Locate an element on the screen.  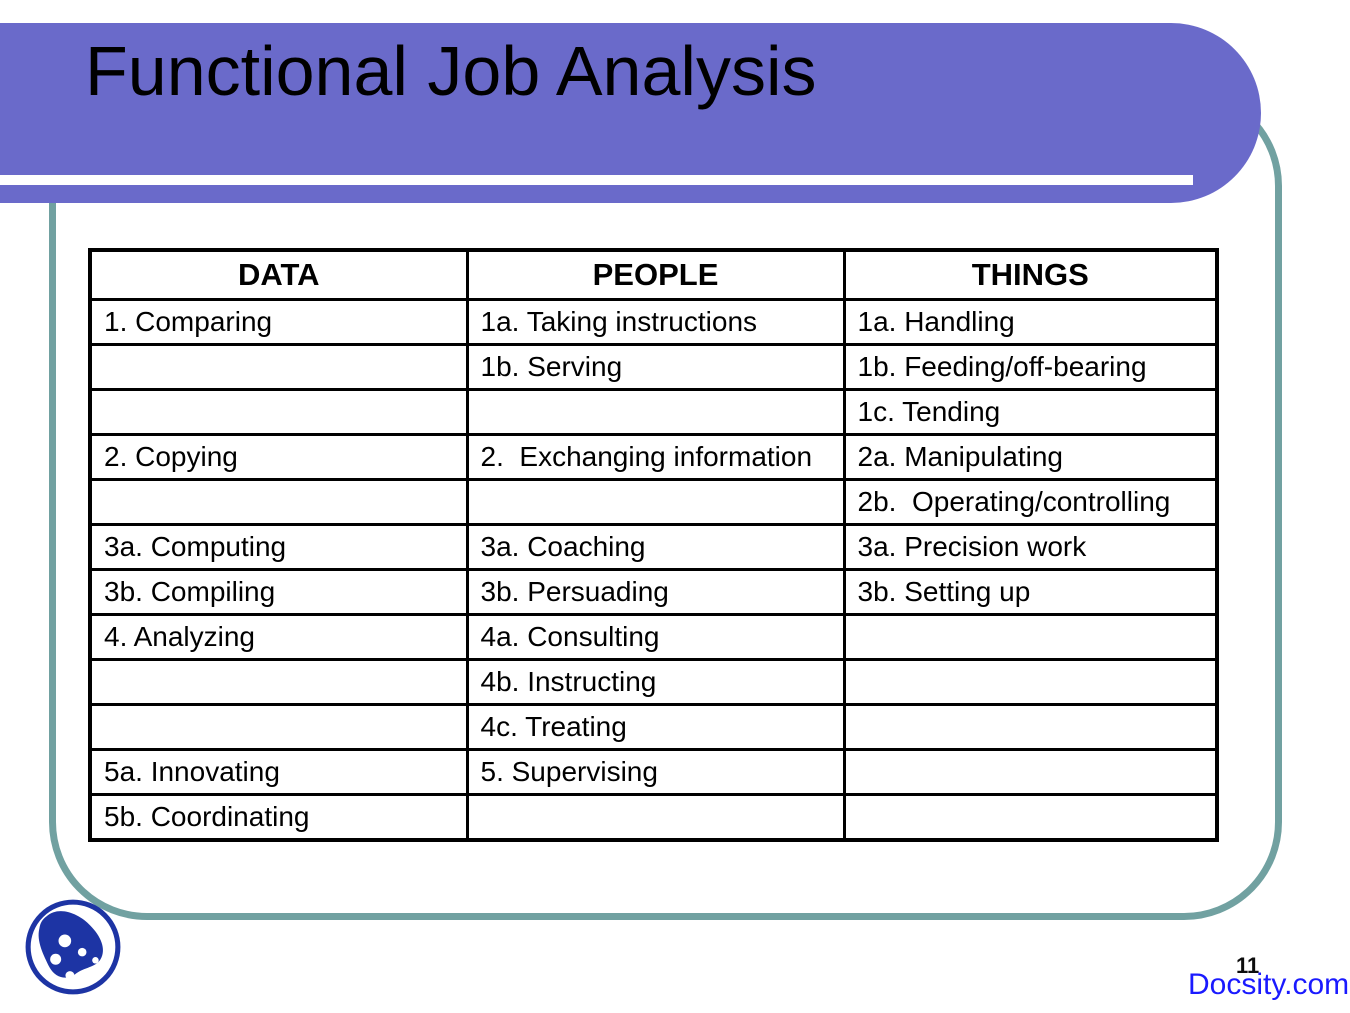
table-cell: 1a. Taking instructions is located at coordinates (655, 322).